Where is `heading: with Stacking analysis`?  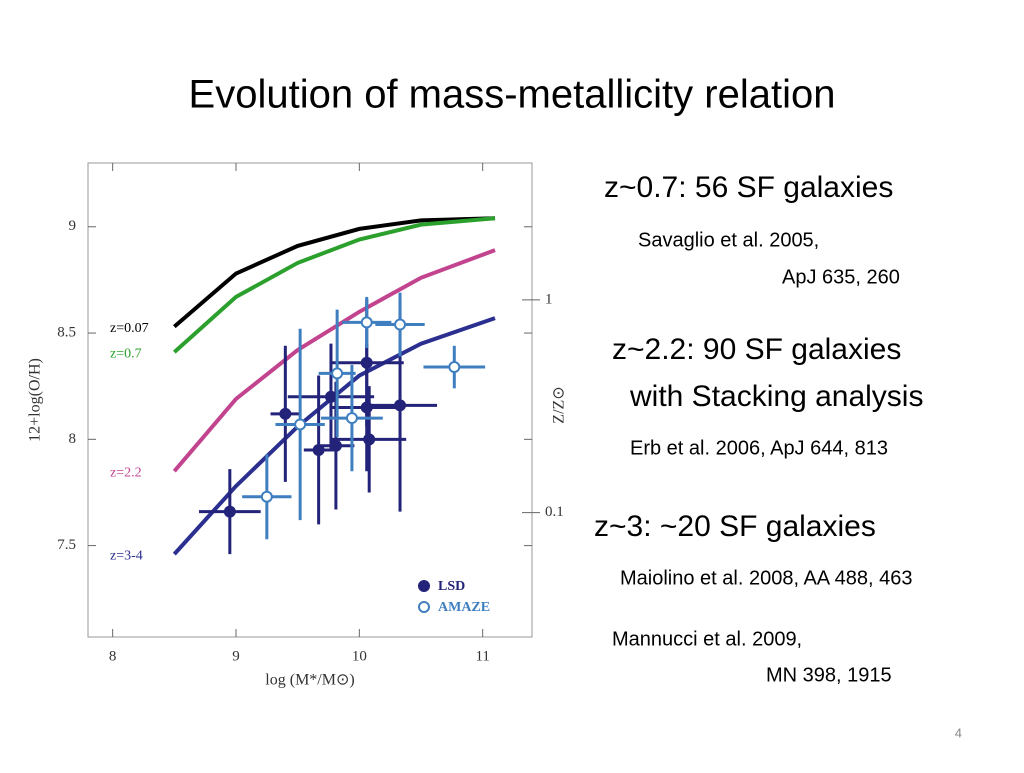 heading: with Stacking analysis is located at coordinates (776, 396).